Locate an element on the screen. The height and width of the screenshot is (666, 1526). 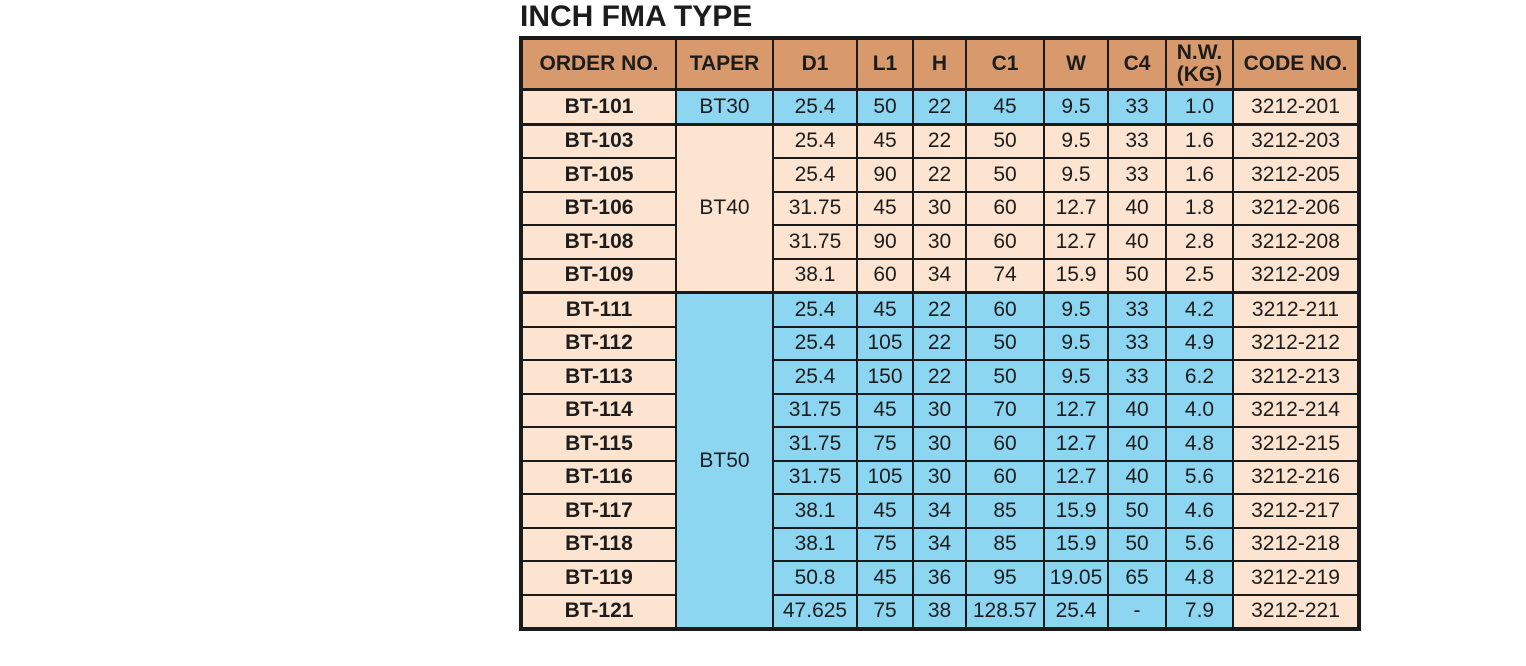
column-header: D1 is located at coordinates (815, 64).